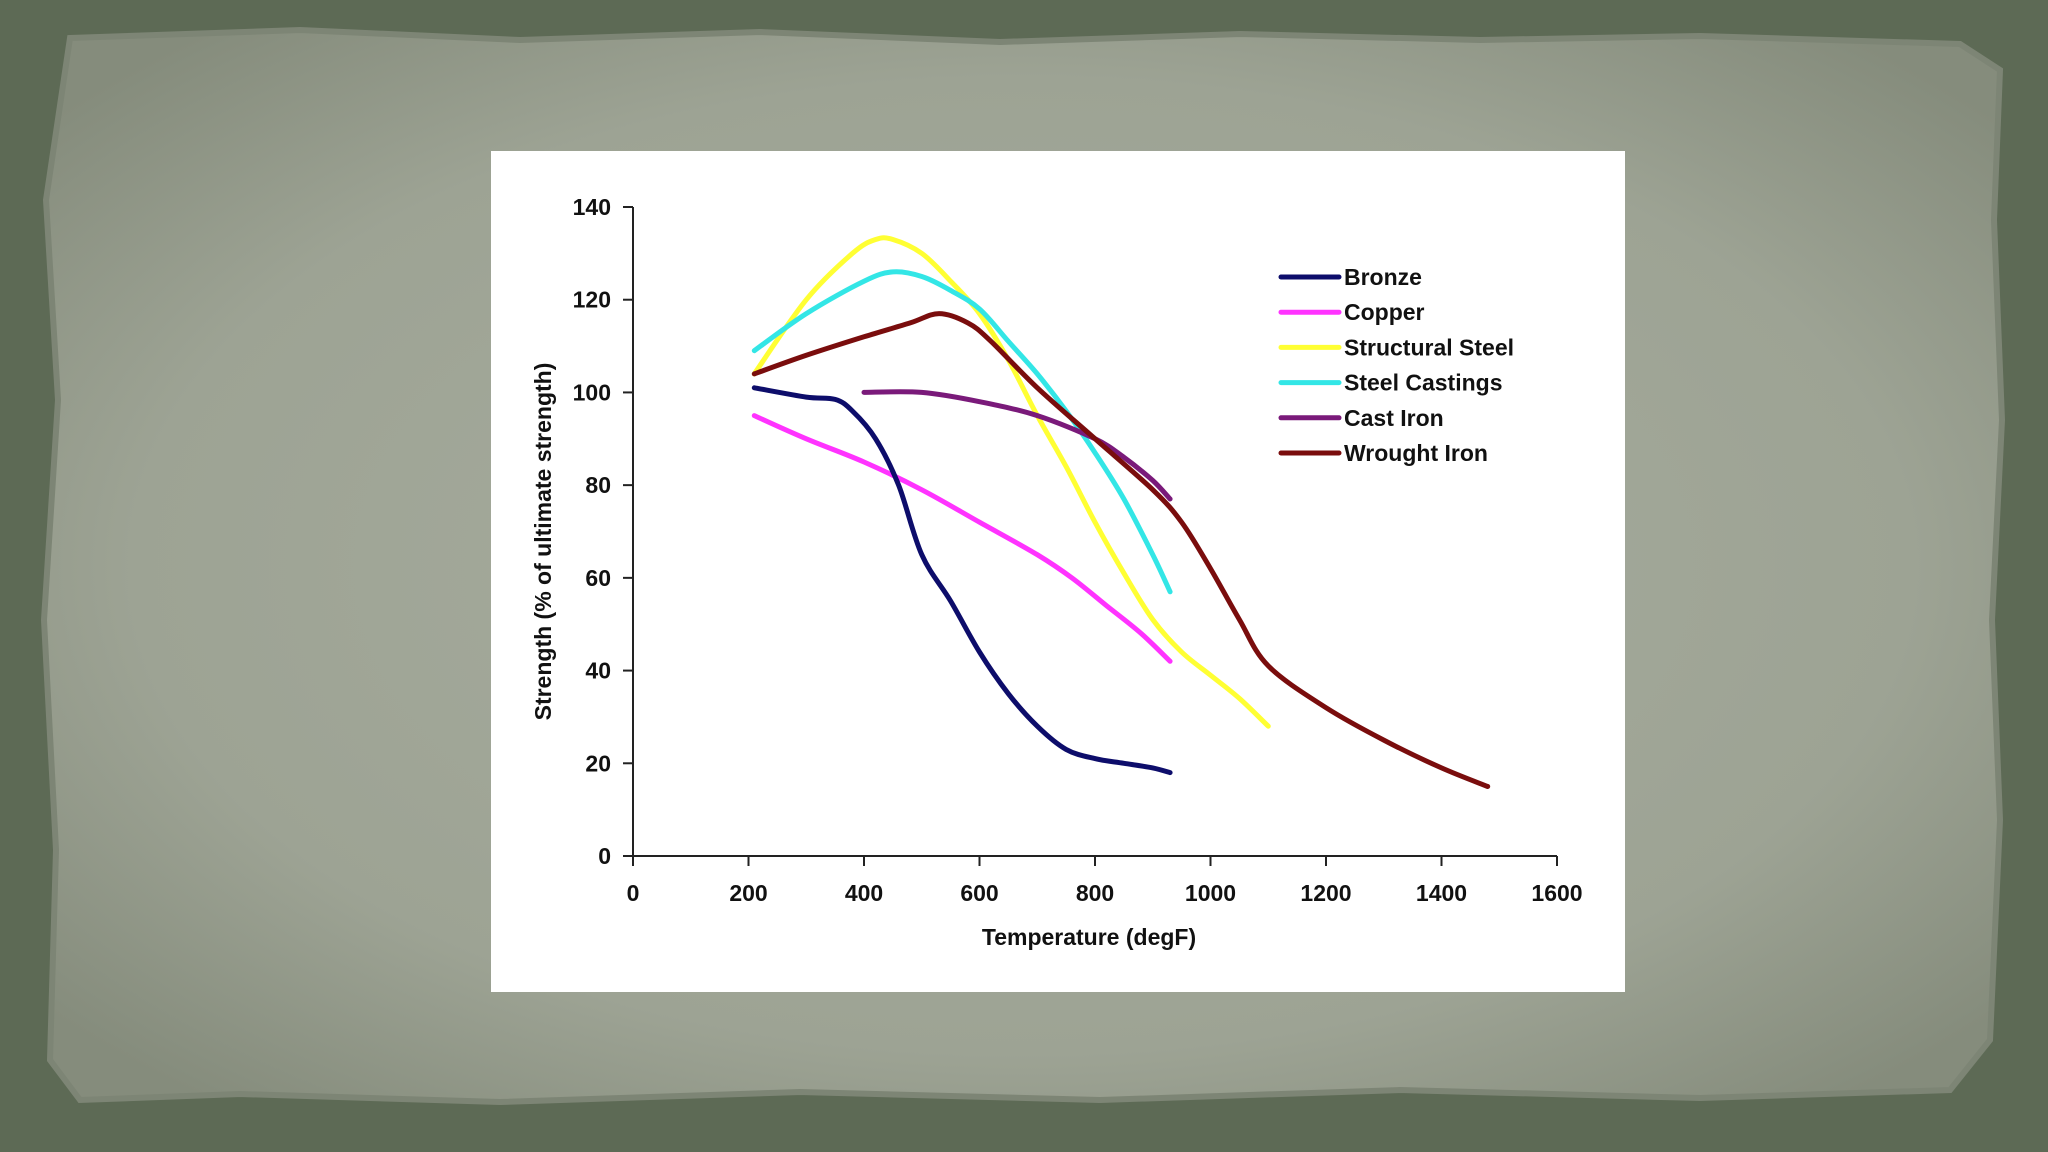  Describe the element at coordinates (1384, 312) in the screenshot. I see `legend-label-copper: Copper` at that location.